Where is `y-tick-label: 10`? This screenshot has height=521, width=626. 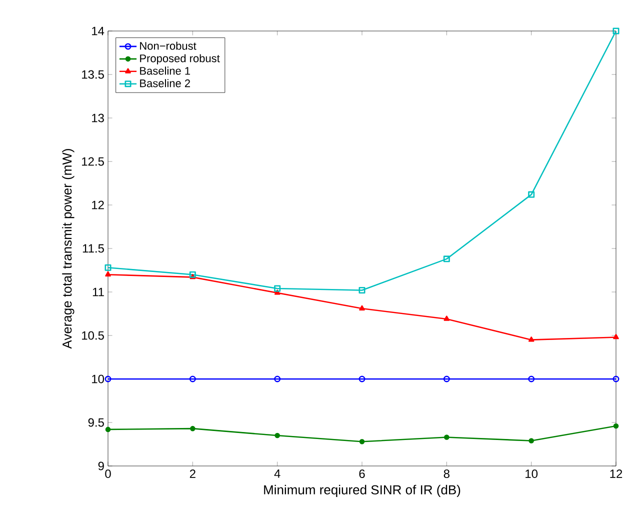
y-tick-label: 10 is located at coordinates (98, 379).